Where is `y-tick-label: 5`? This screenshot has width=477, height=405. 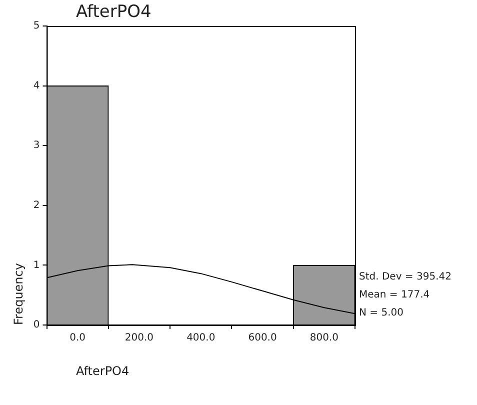
y-tick-label: 5 is located at coordinates (36, 26).